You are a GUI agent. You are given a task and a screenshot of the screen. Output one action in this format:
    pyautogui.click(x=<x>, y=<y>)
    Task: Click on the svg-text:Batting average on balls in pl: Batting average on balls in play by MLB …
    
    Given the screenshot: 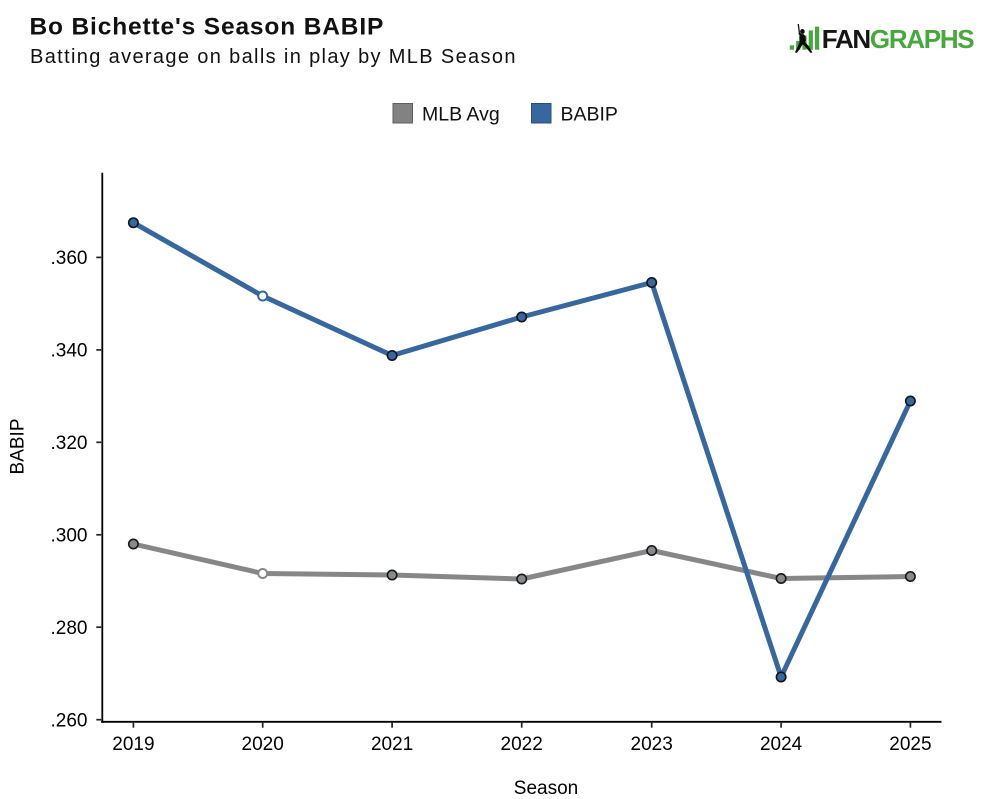 What is the action you would take?
    pyautogui.click(x=273, y=57)
    